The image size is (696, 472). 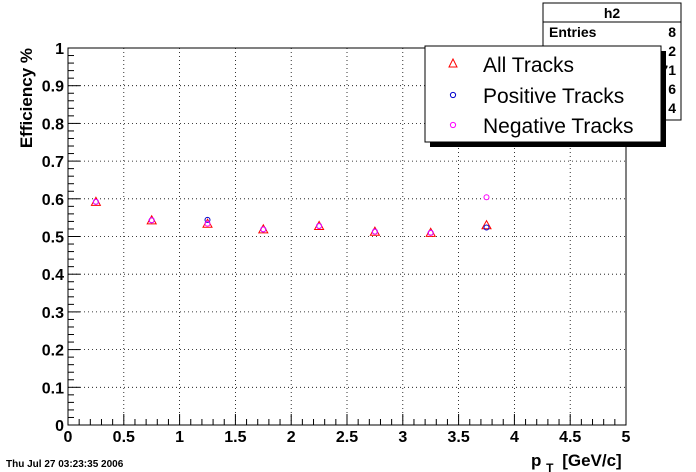 What do you see at coordinates (291, 437) in the screenshot?
I see `x-tick-label: 2` at bounding box center [291, 437].